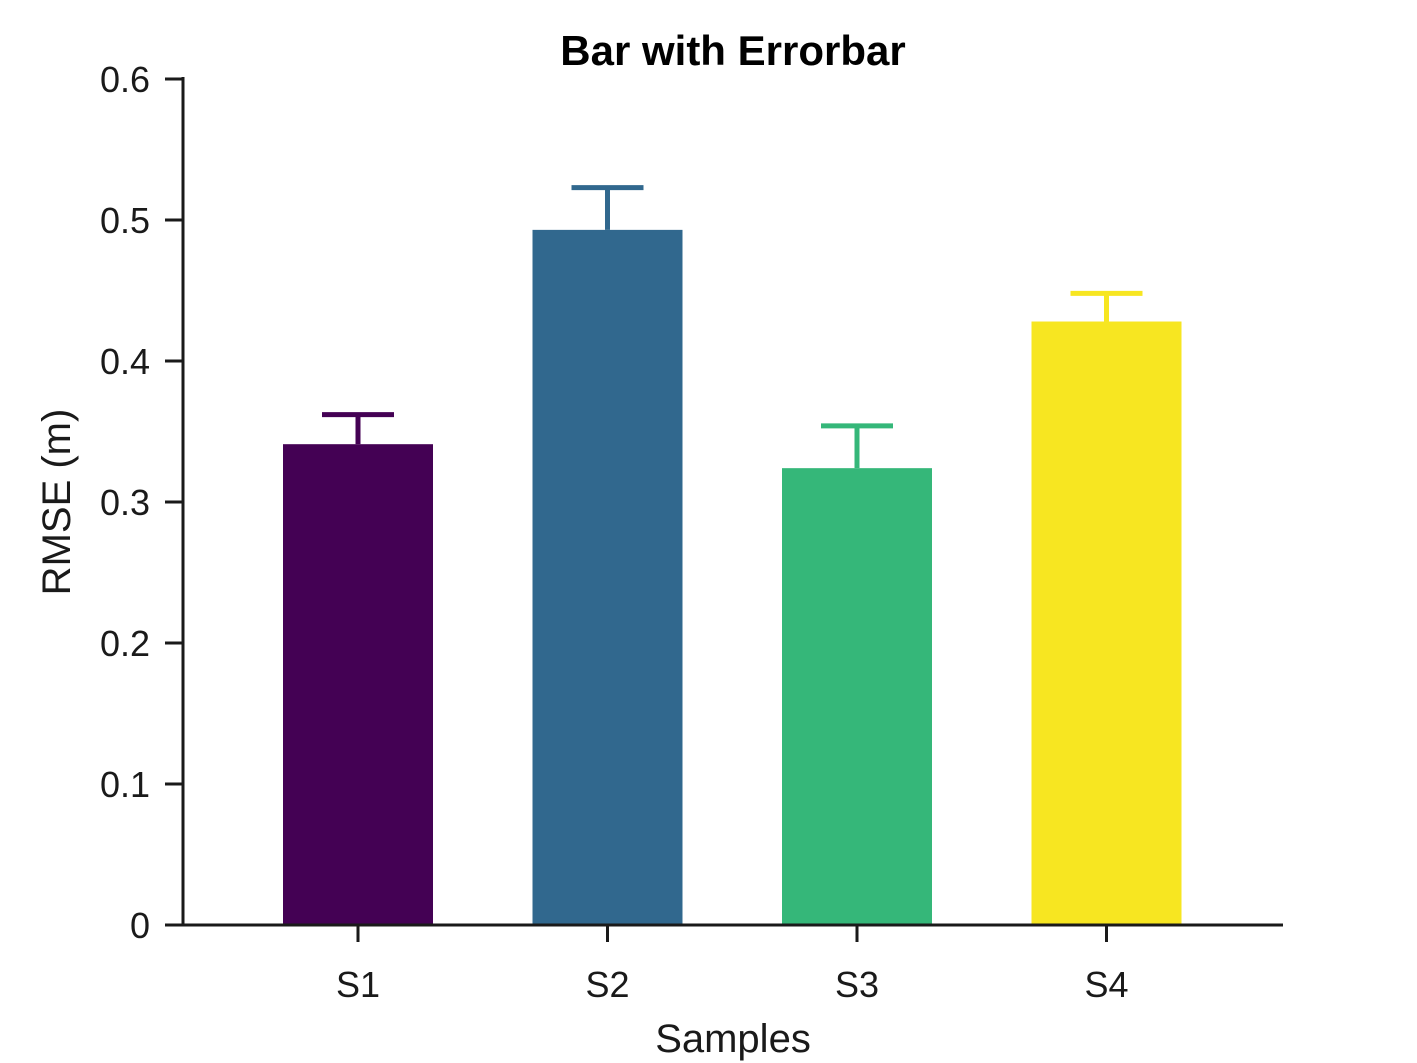 Image resolution: width=1417 pixels, height=1063 pixels. I want to click on errorbar-s1, so click(358, 428).